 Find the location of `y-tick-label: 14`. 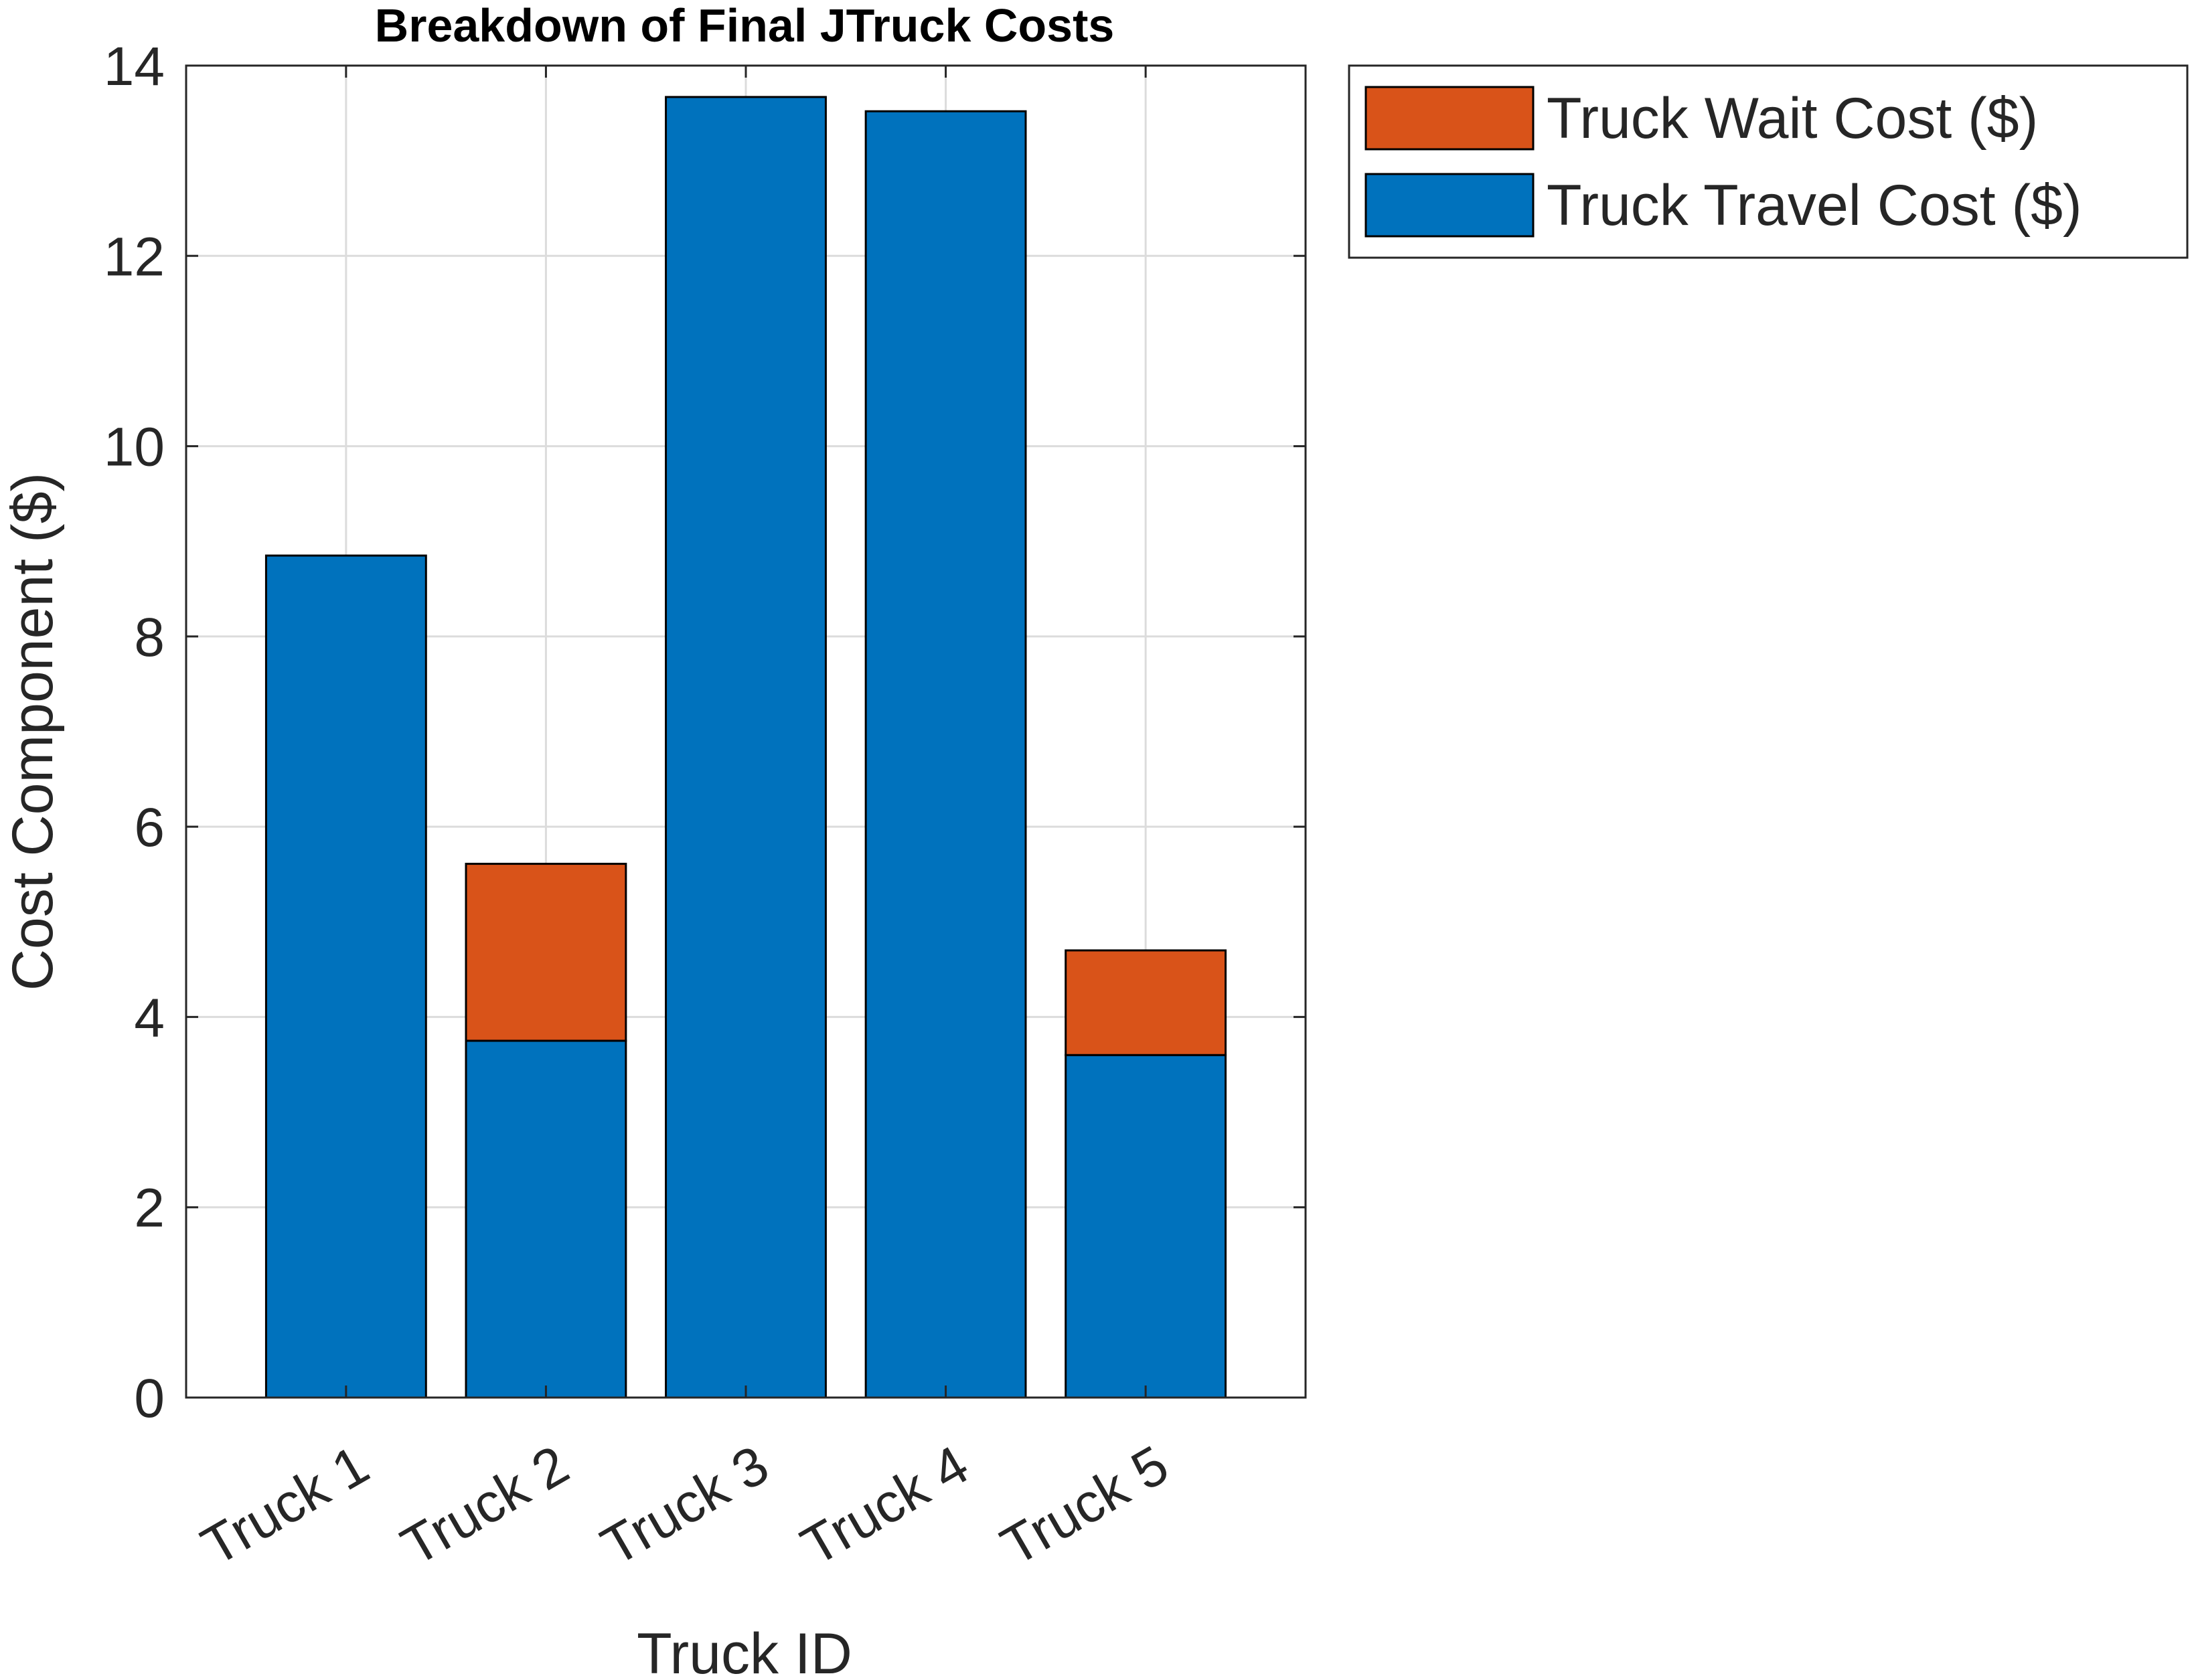

y-tick-label: 14 is located at coordinates (134, 66).